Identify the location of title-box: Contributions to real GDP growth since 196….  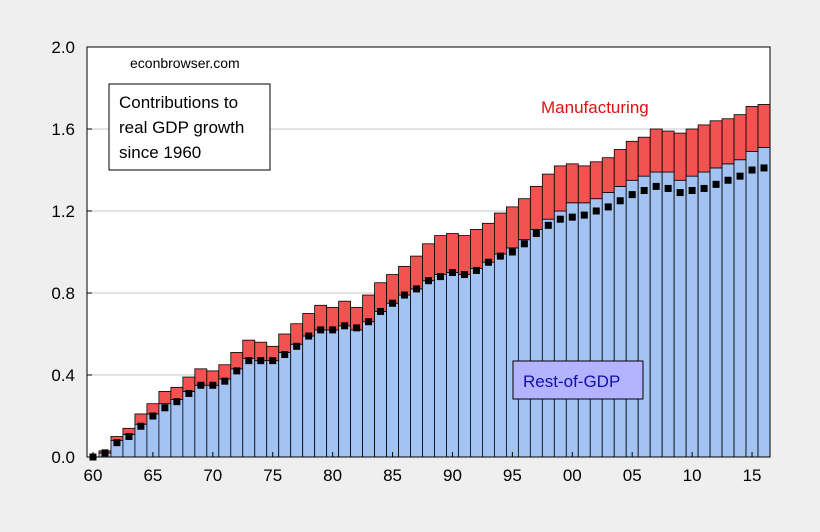
(189, 127).